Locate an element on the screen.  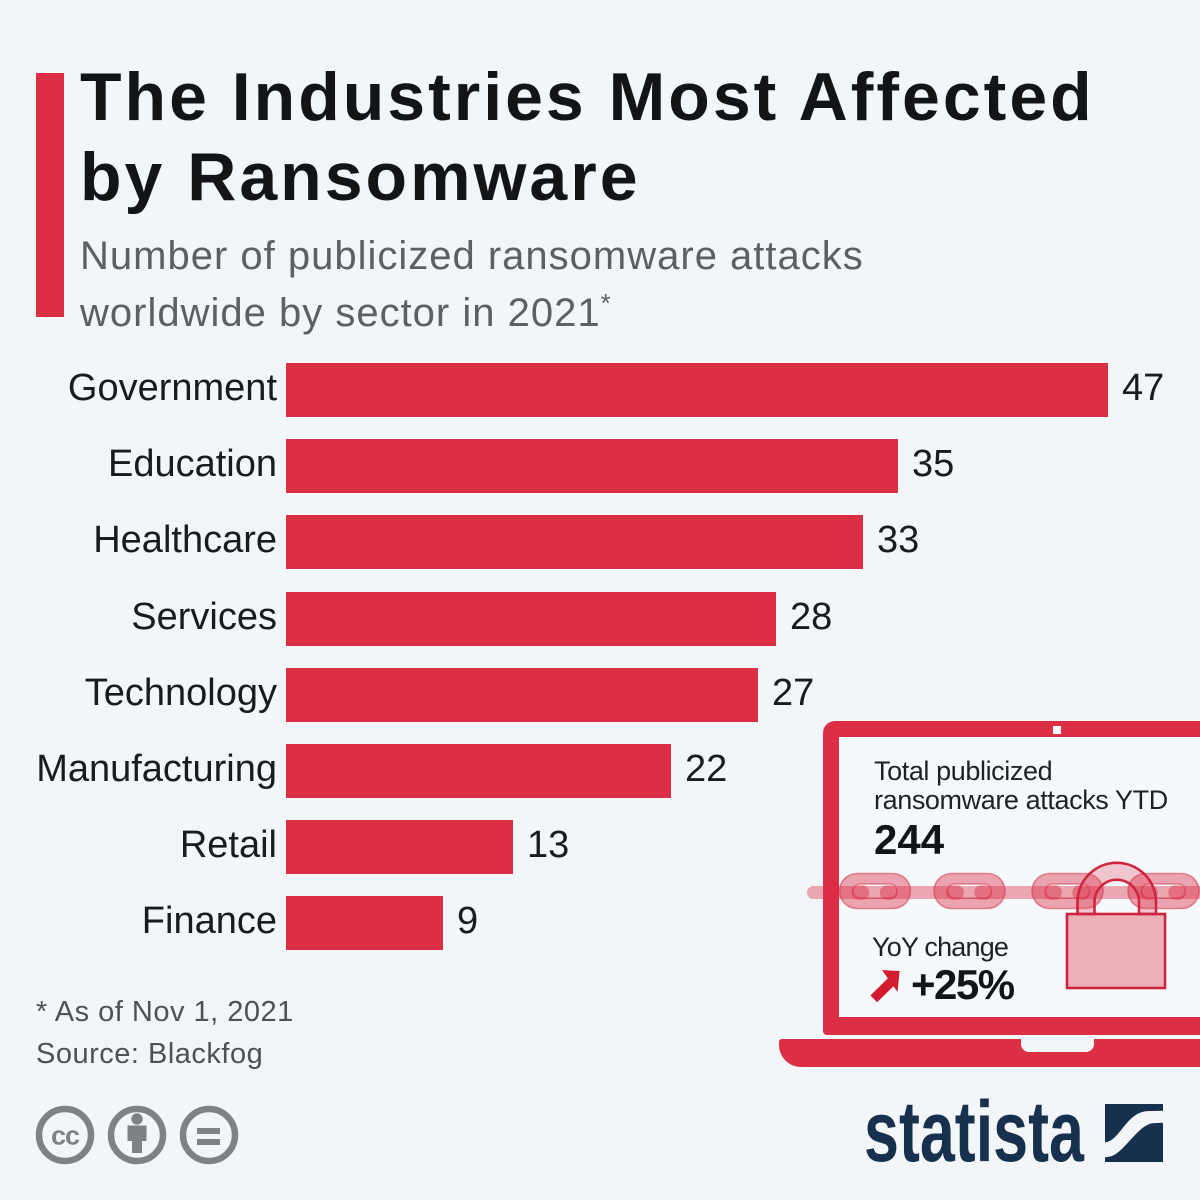
svg-text: statista is located at coordinates (974, 1132).